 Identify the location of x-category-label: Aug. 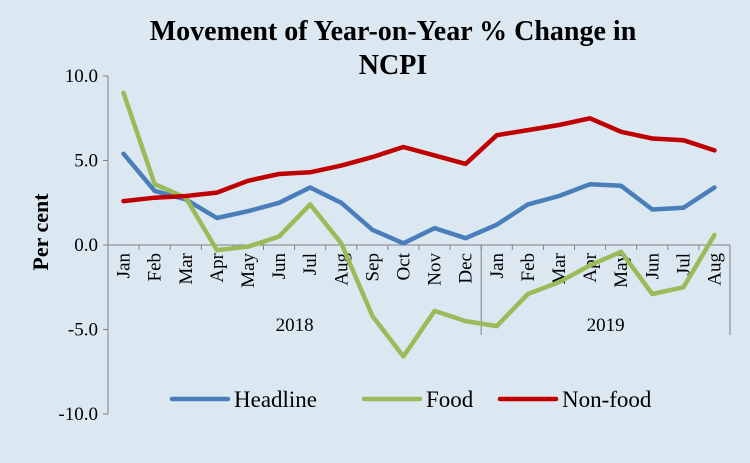
(714, 269).